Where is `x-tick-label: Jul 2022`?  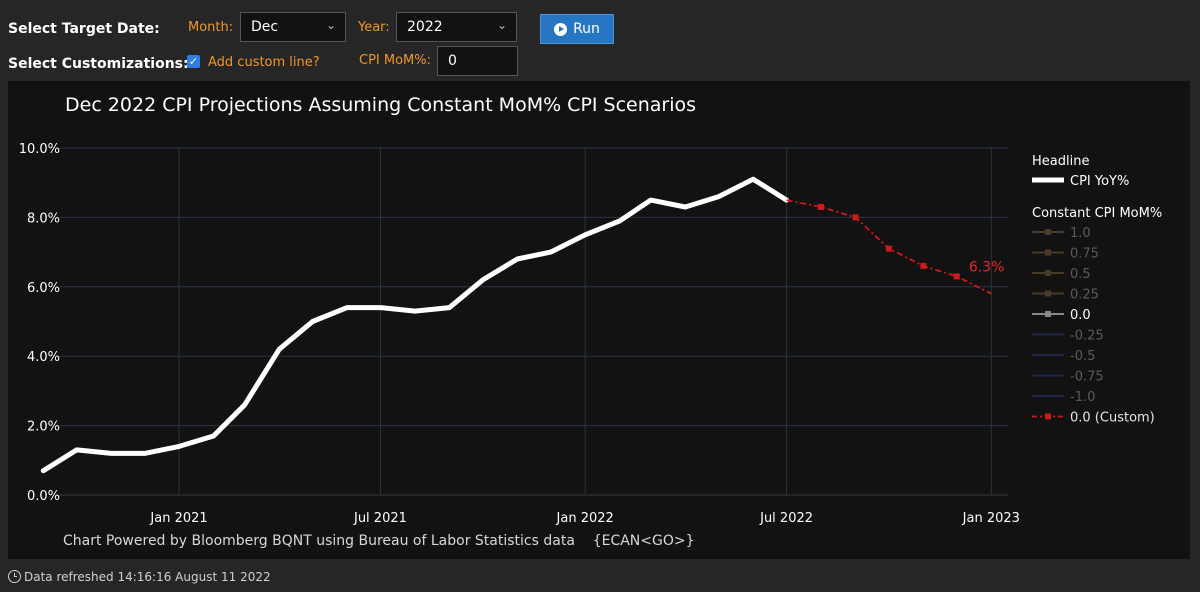
x-tick-label: Jul 2022 is located at coordinates (786, 518).